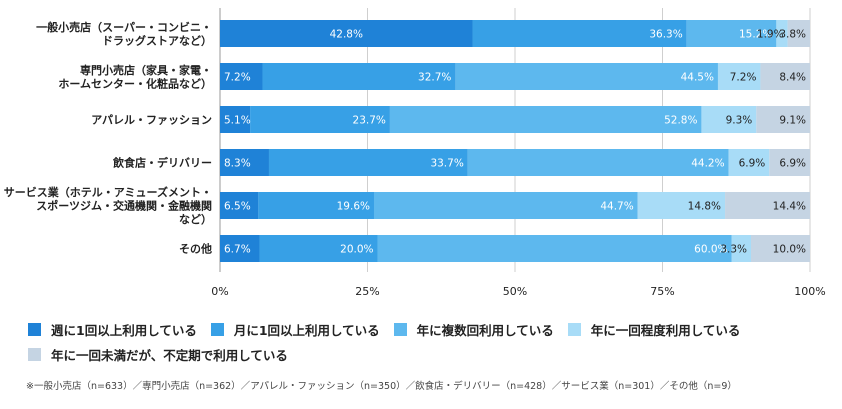  What do you see at coordinates (195, 219) in the screenshot?
I see `category-label-line: など）` at bounding box center [195, 219].